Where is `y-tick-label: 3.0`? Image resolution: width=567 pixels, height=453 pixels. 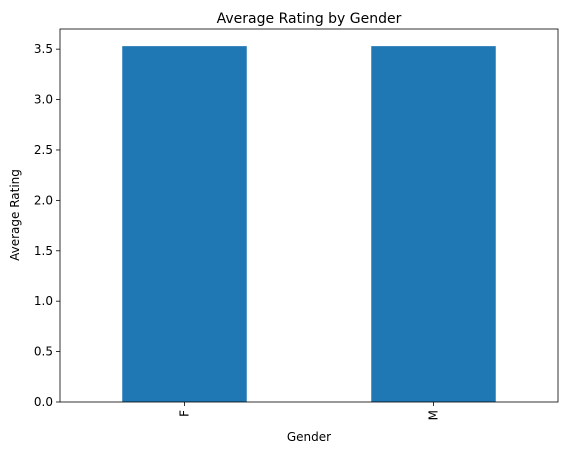 y-tick-label: 3.0 is located at coordinates (43, 100).